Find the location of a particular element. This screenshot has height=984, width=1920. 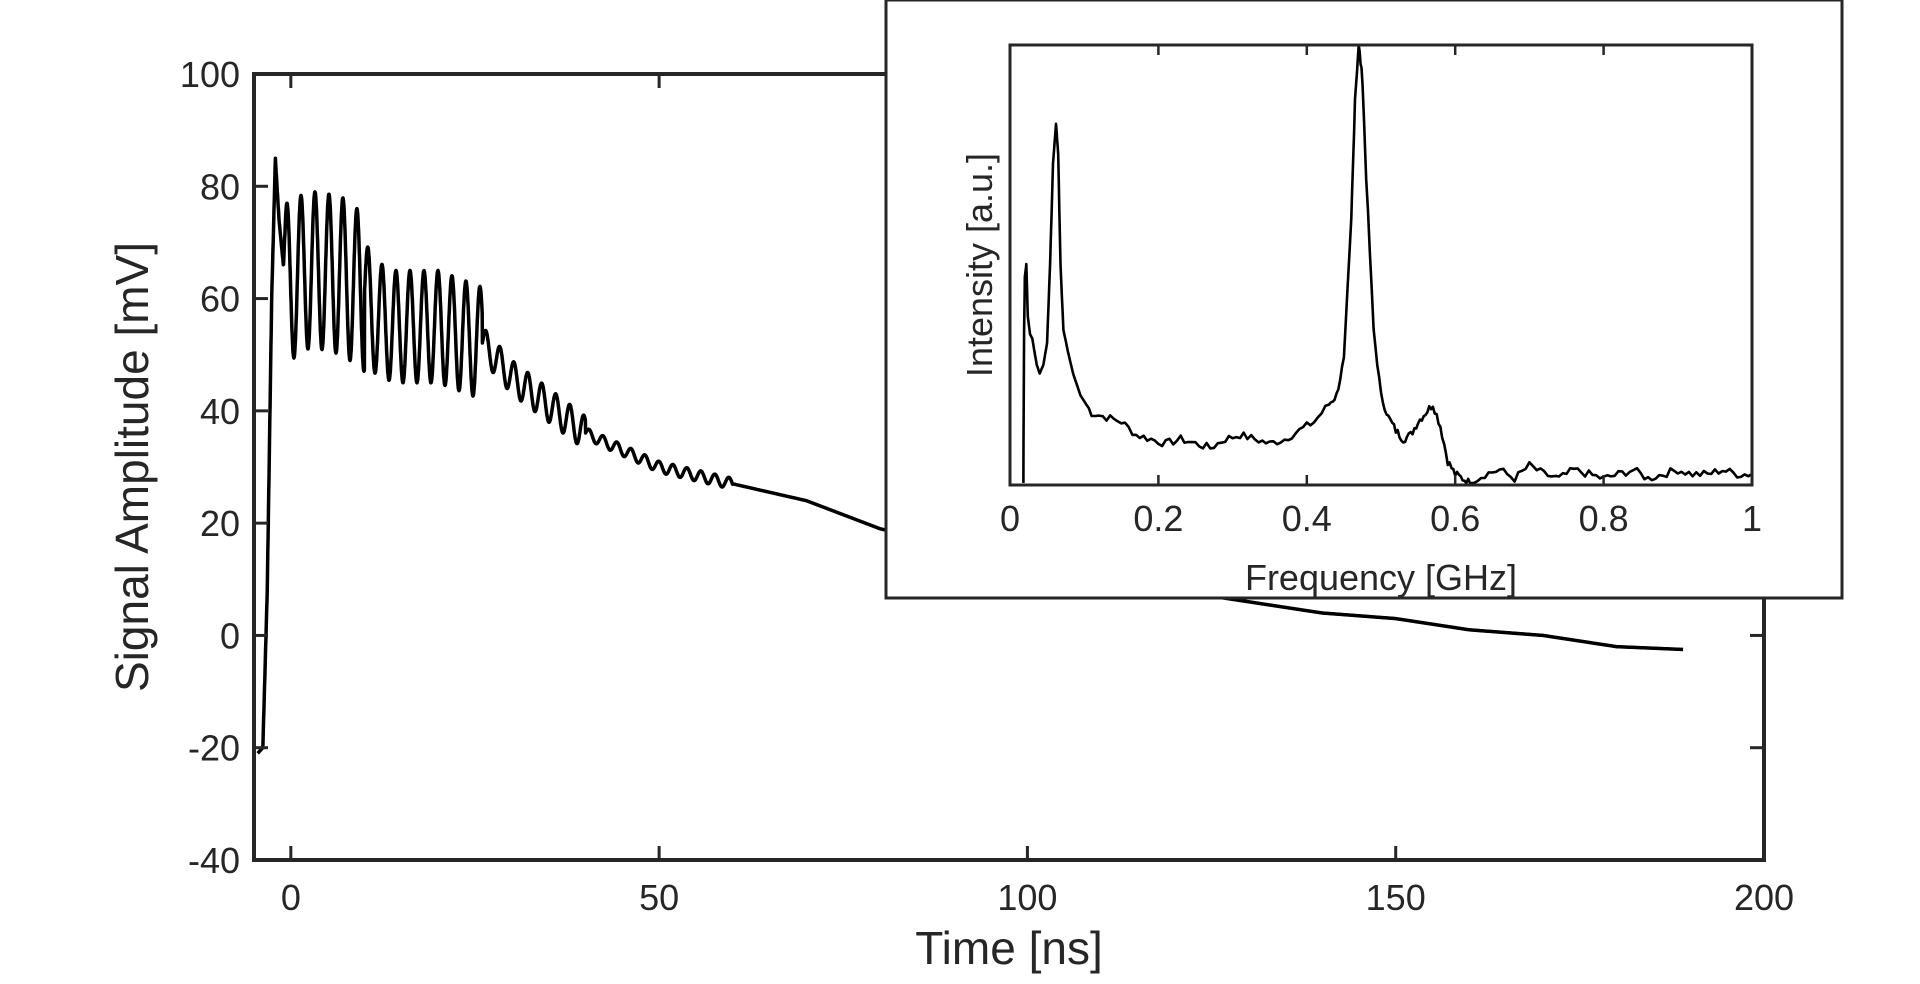

main-x-tick-label: 0 is located at coordinates (291, 897).